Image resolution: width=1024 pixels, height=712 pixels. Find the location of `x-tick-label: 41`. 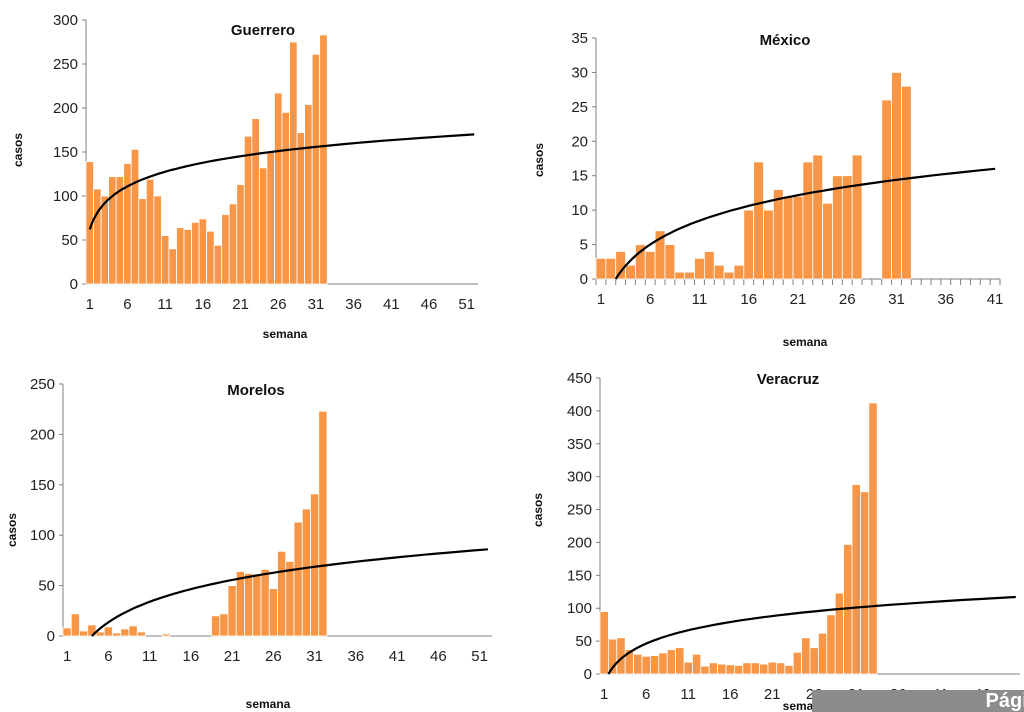

x-tick-label: 41 is located at coordinates (995, 299).